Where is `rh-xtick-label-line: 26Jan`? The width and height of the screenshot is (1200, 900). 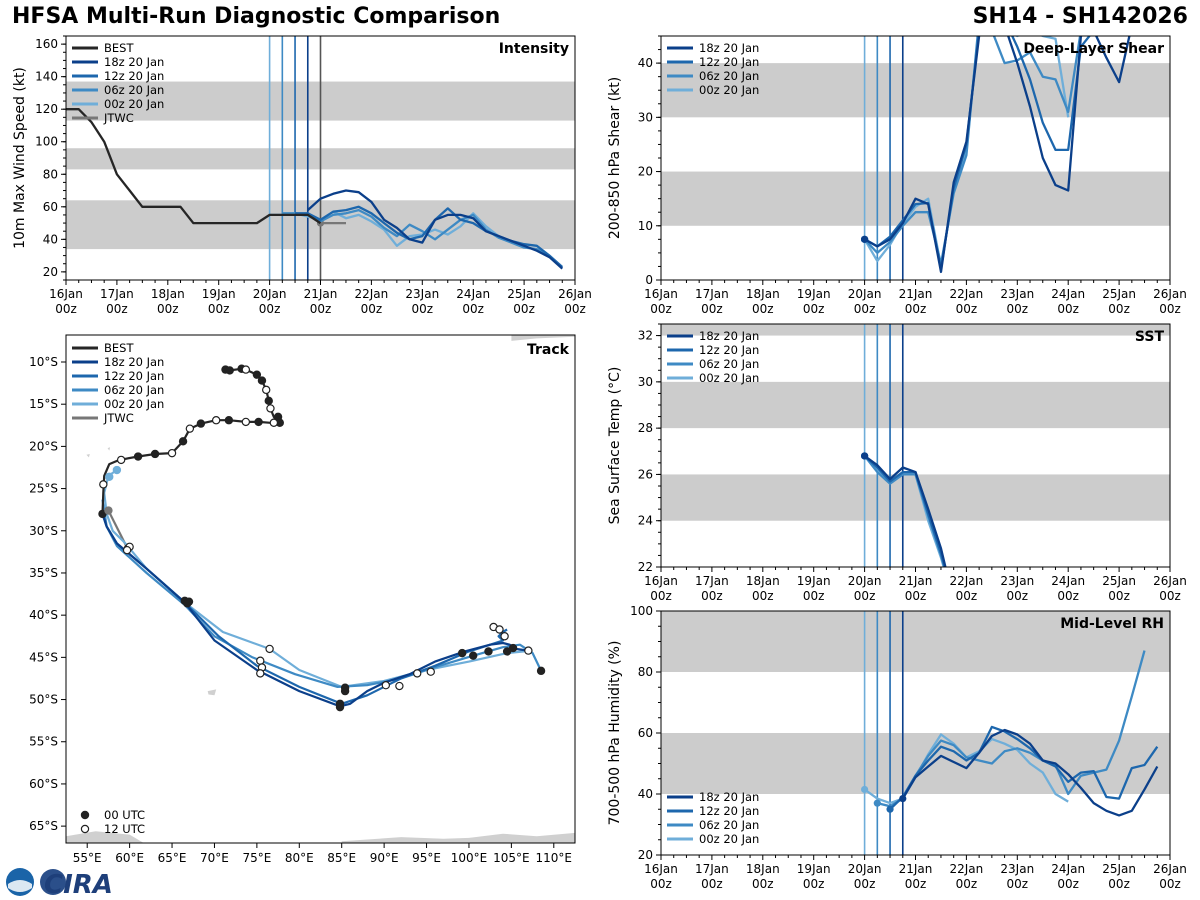
rh-xtick-label-line: 26Jan is located at coordinates (1170, 869).